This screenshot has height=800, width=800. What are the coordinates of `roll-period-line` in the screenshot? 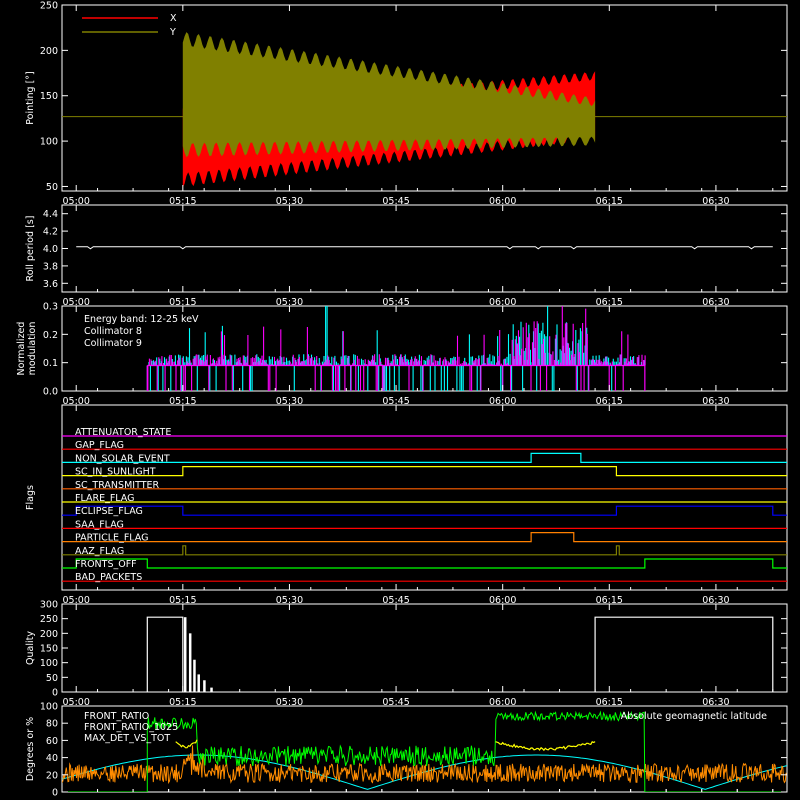 It's located at (424, 248).